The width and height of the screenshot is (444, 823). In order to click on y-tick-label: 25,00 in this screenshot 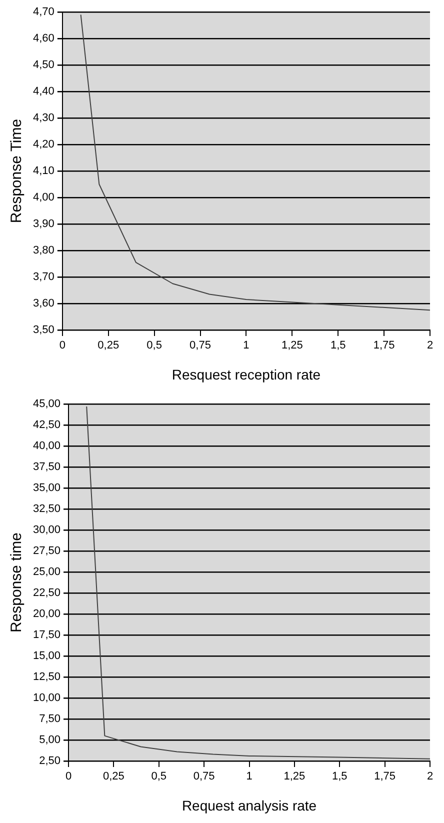, I will do `click(46, 572)`.